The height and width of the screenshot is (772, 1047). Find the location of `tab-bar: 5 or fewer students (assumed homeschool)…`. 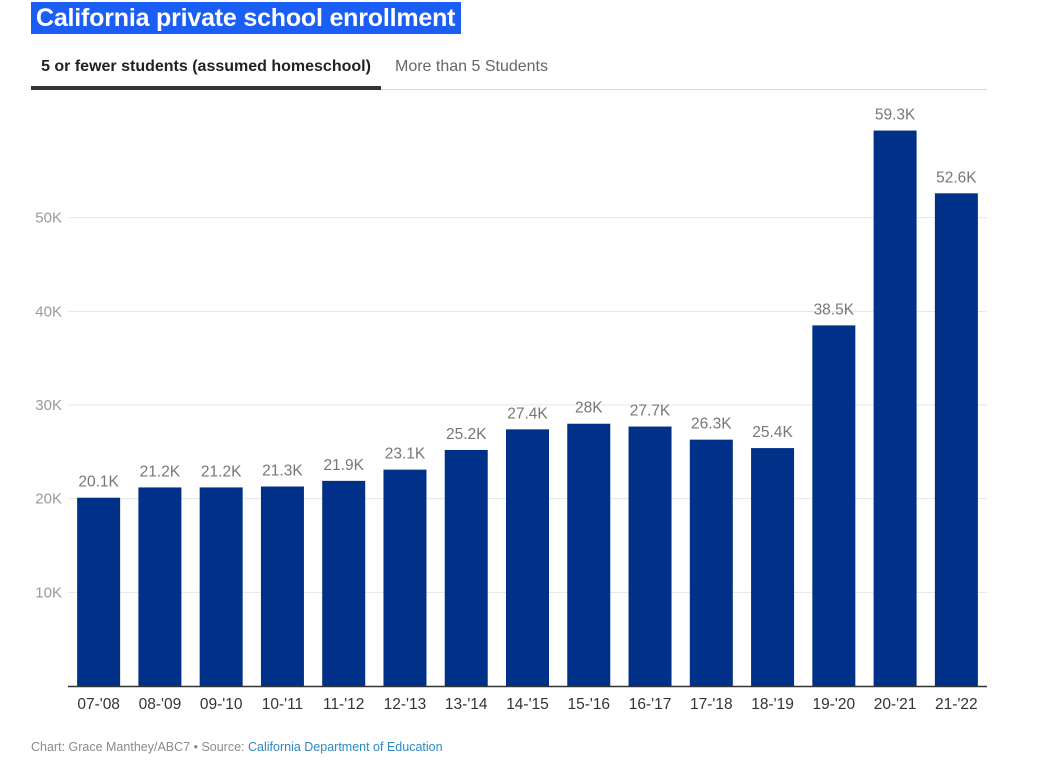

tab-bar: 5 or fewer students (assumed homeschool)… is located at coordinates (509, 70).